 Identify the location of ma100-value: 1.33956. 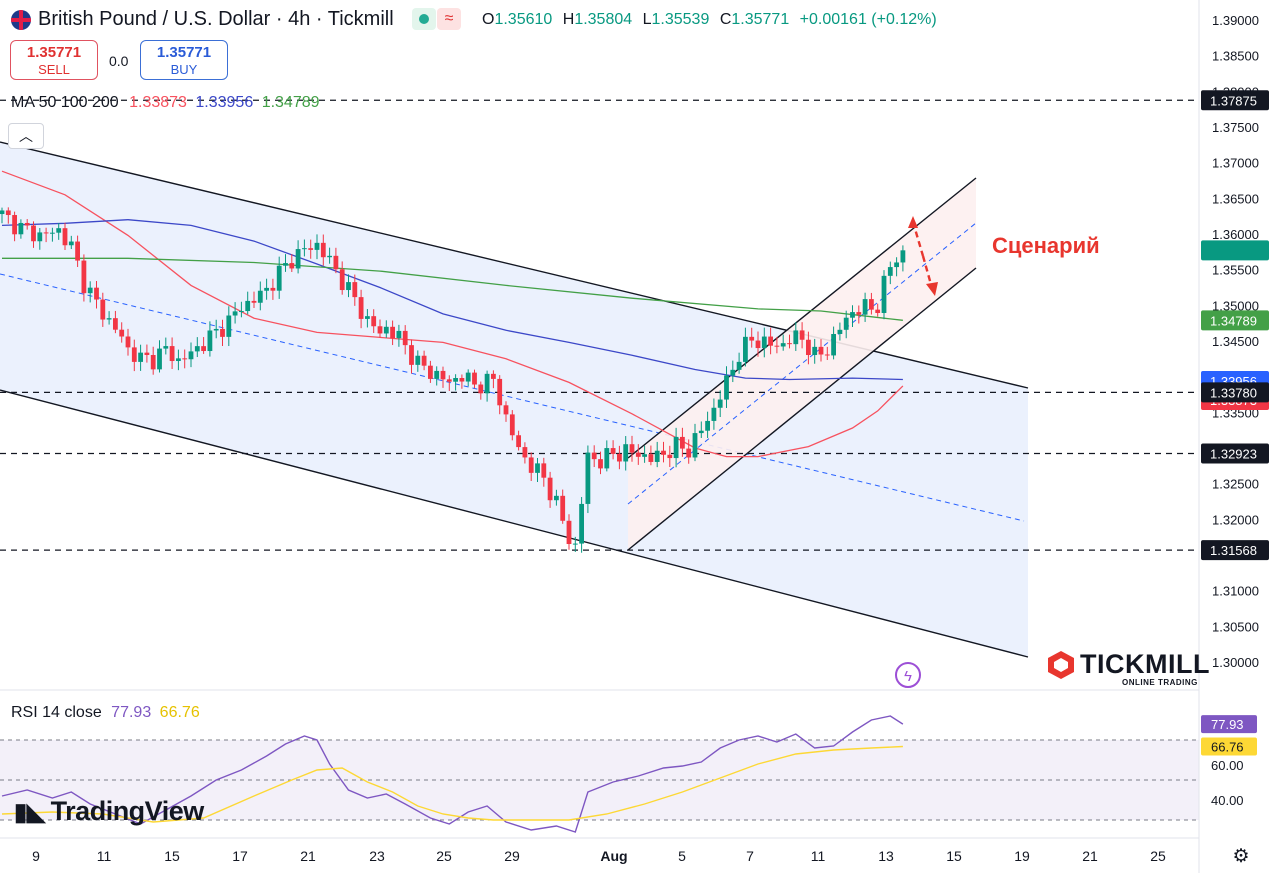
(224, 102).